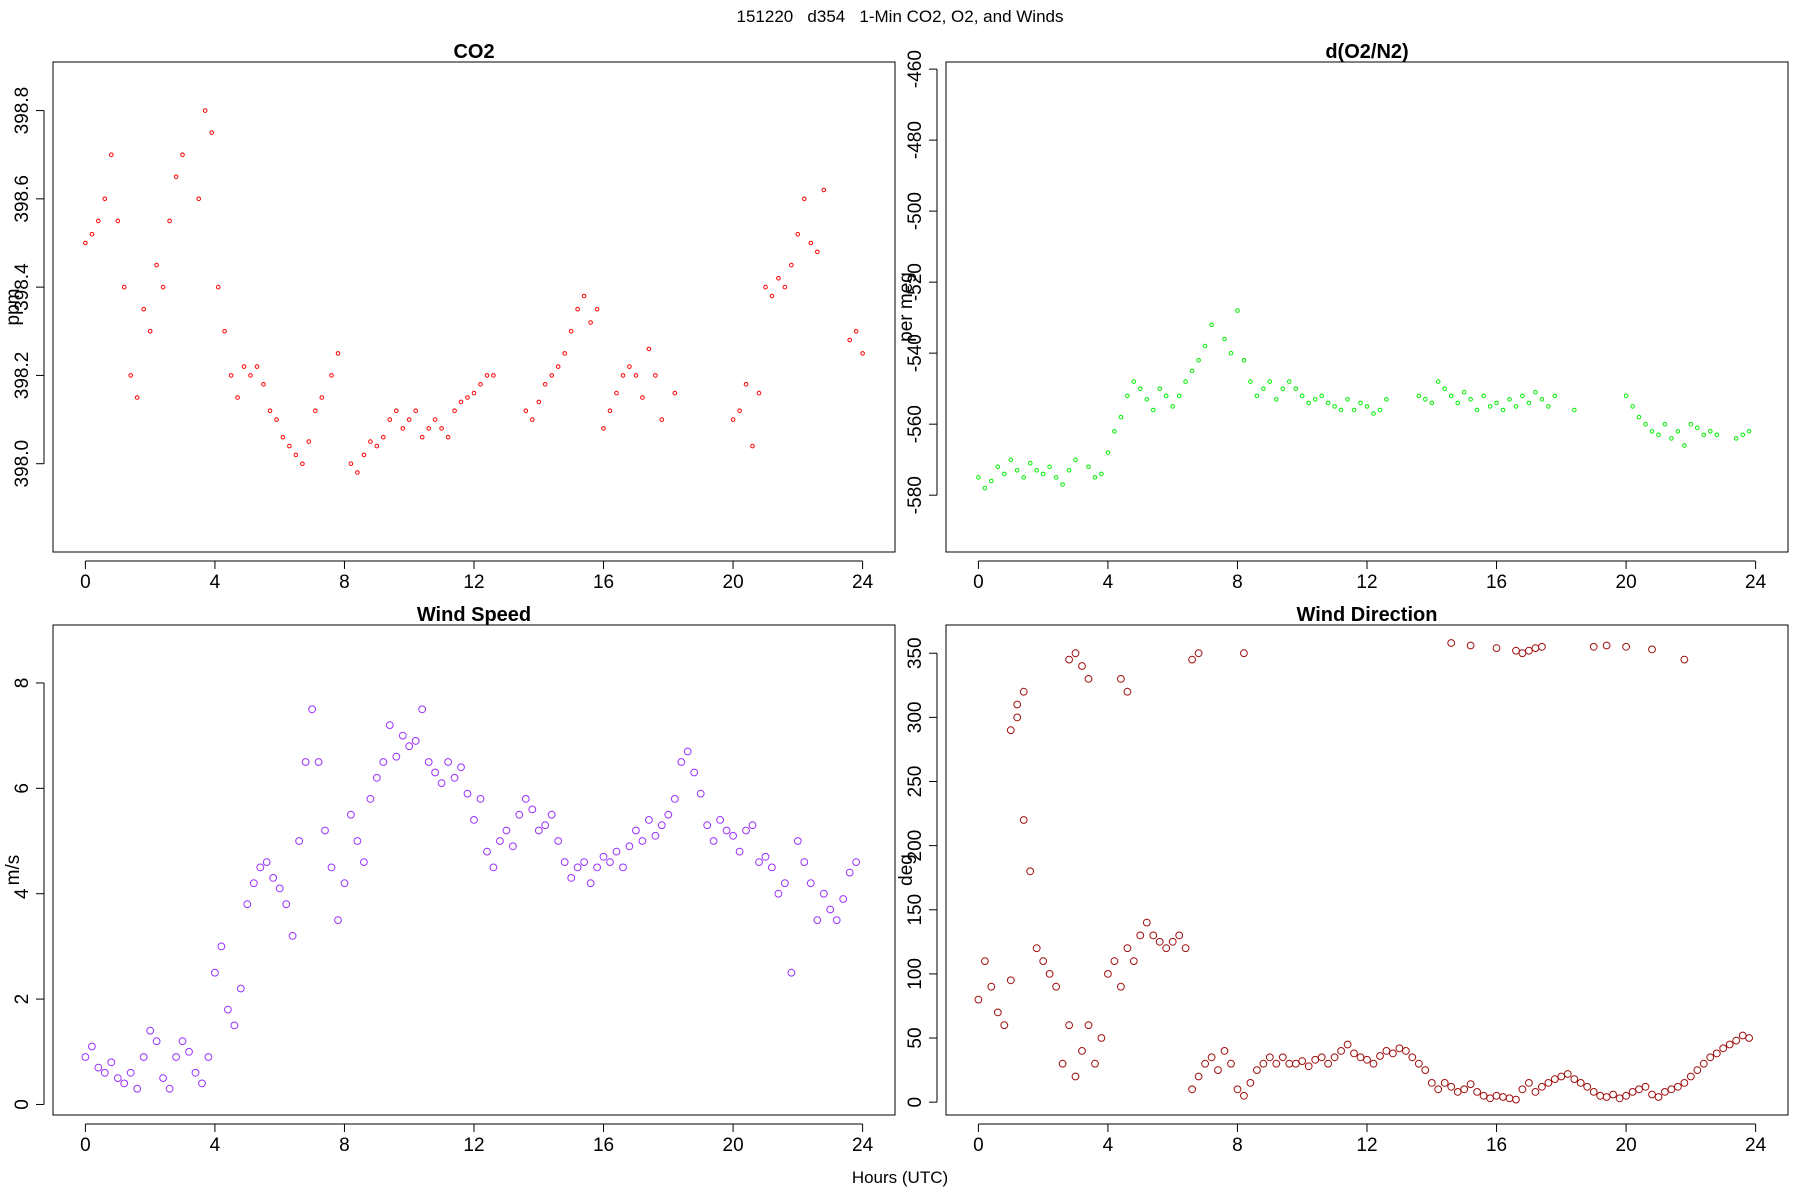 Image resolution: width=1800 pixels, height=1200 pixels. I want to click on x-tick-label: 20, so click(1626, 582).